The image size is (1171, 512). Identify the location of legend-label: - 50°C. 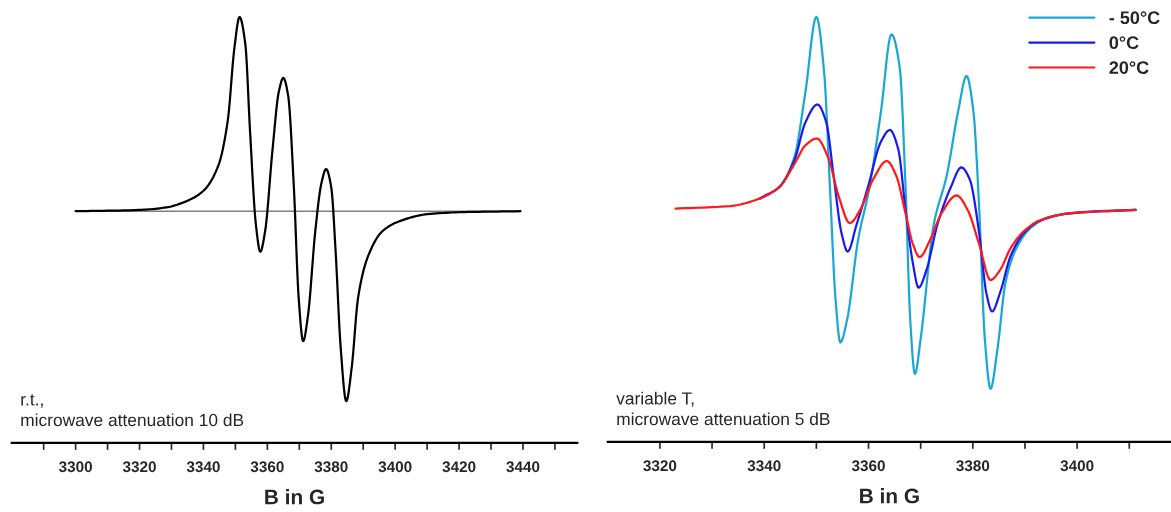
(1134, 18).